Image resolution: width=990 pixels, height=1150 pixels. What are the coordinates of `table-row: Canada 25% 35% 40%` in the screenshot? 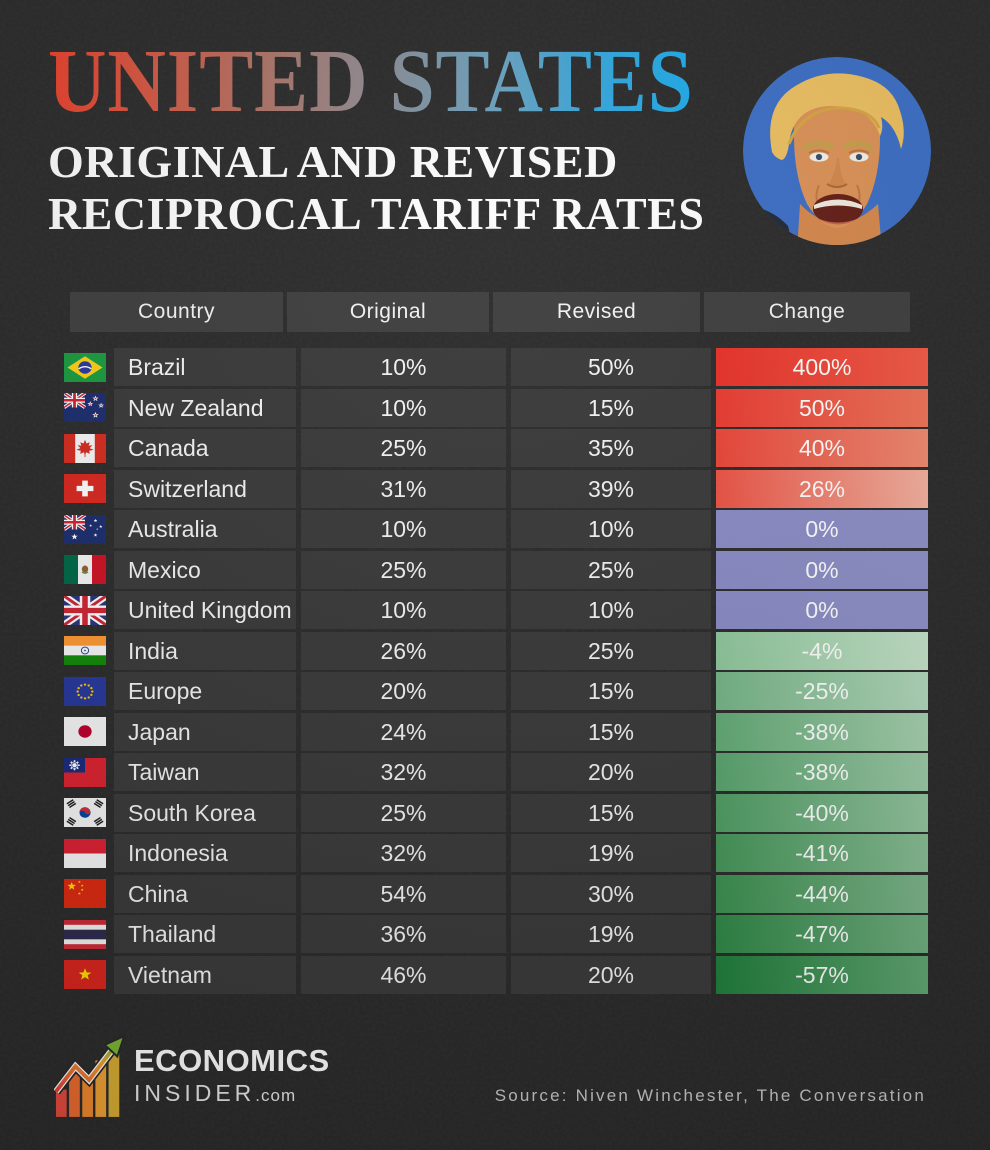 It's located at (495, 448).